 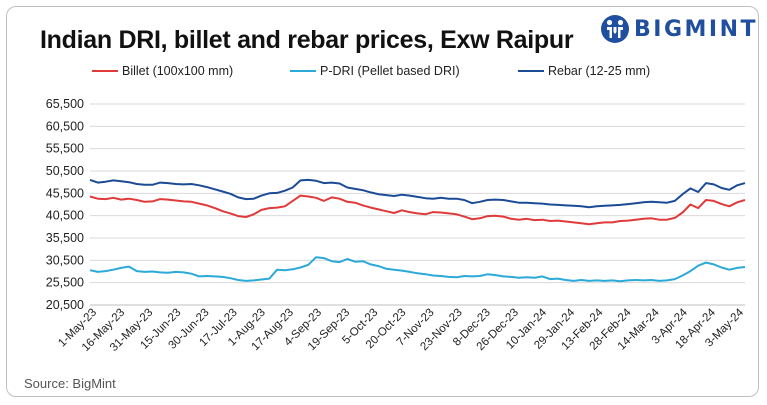 I want to click on y-tick-label: 30,500, so click(x=65, y=260).